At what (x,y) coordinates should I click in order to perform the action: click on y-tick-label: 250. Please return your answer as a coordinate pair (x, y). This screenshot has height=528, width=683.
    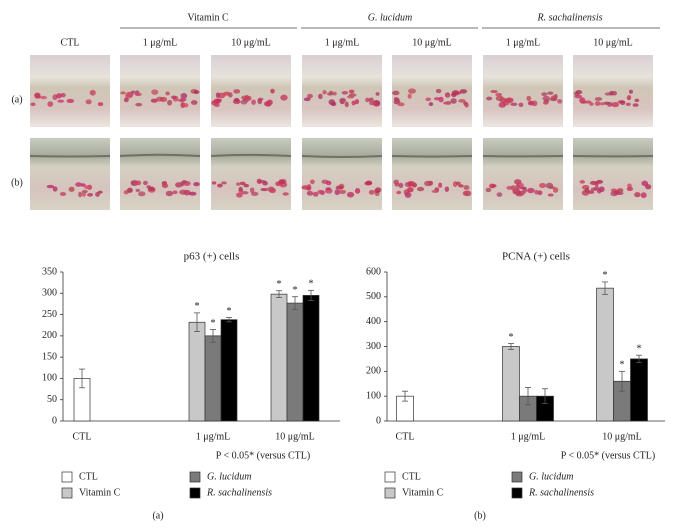
    Looking at the image, I should click on (49, 314).